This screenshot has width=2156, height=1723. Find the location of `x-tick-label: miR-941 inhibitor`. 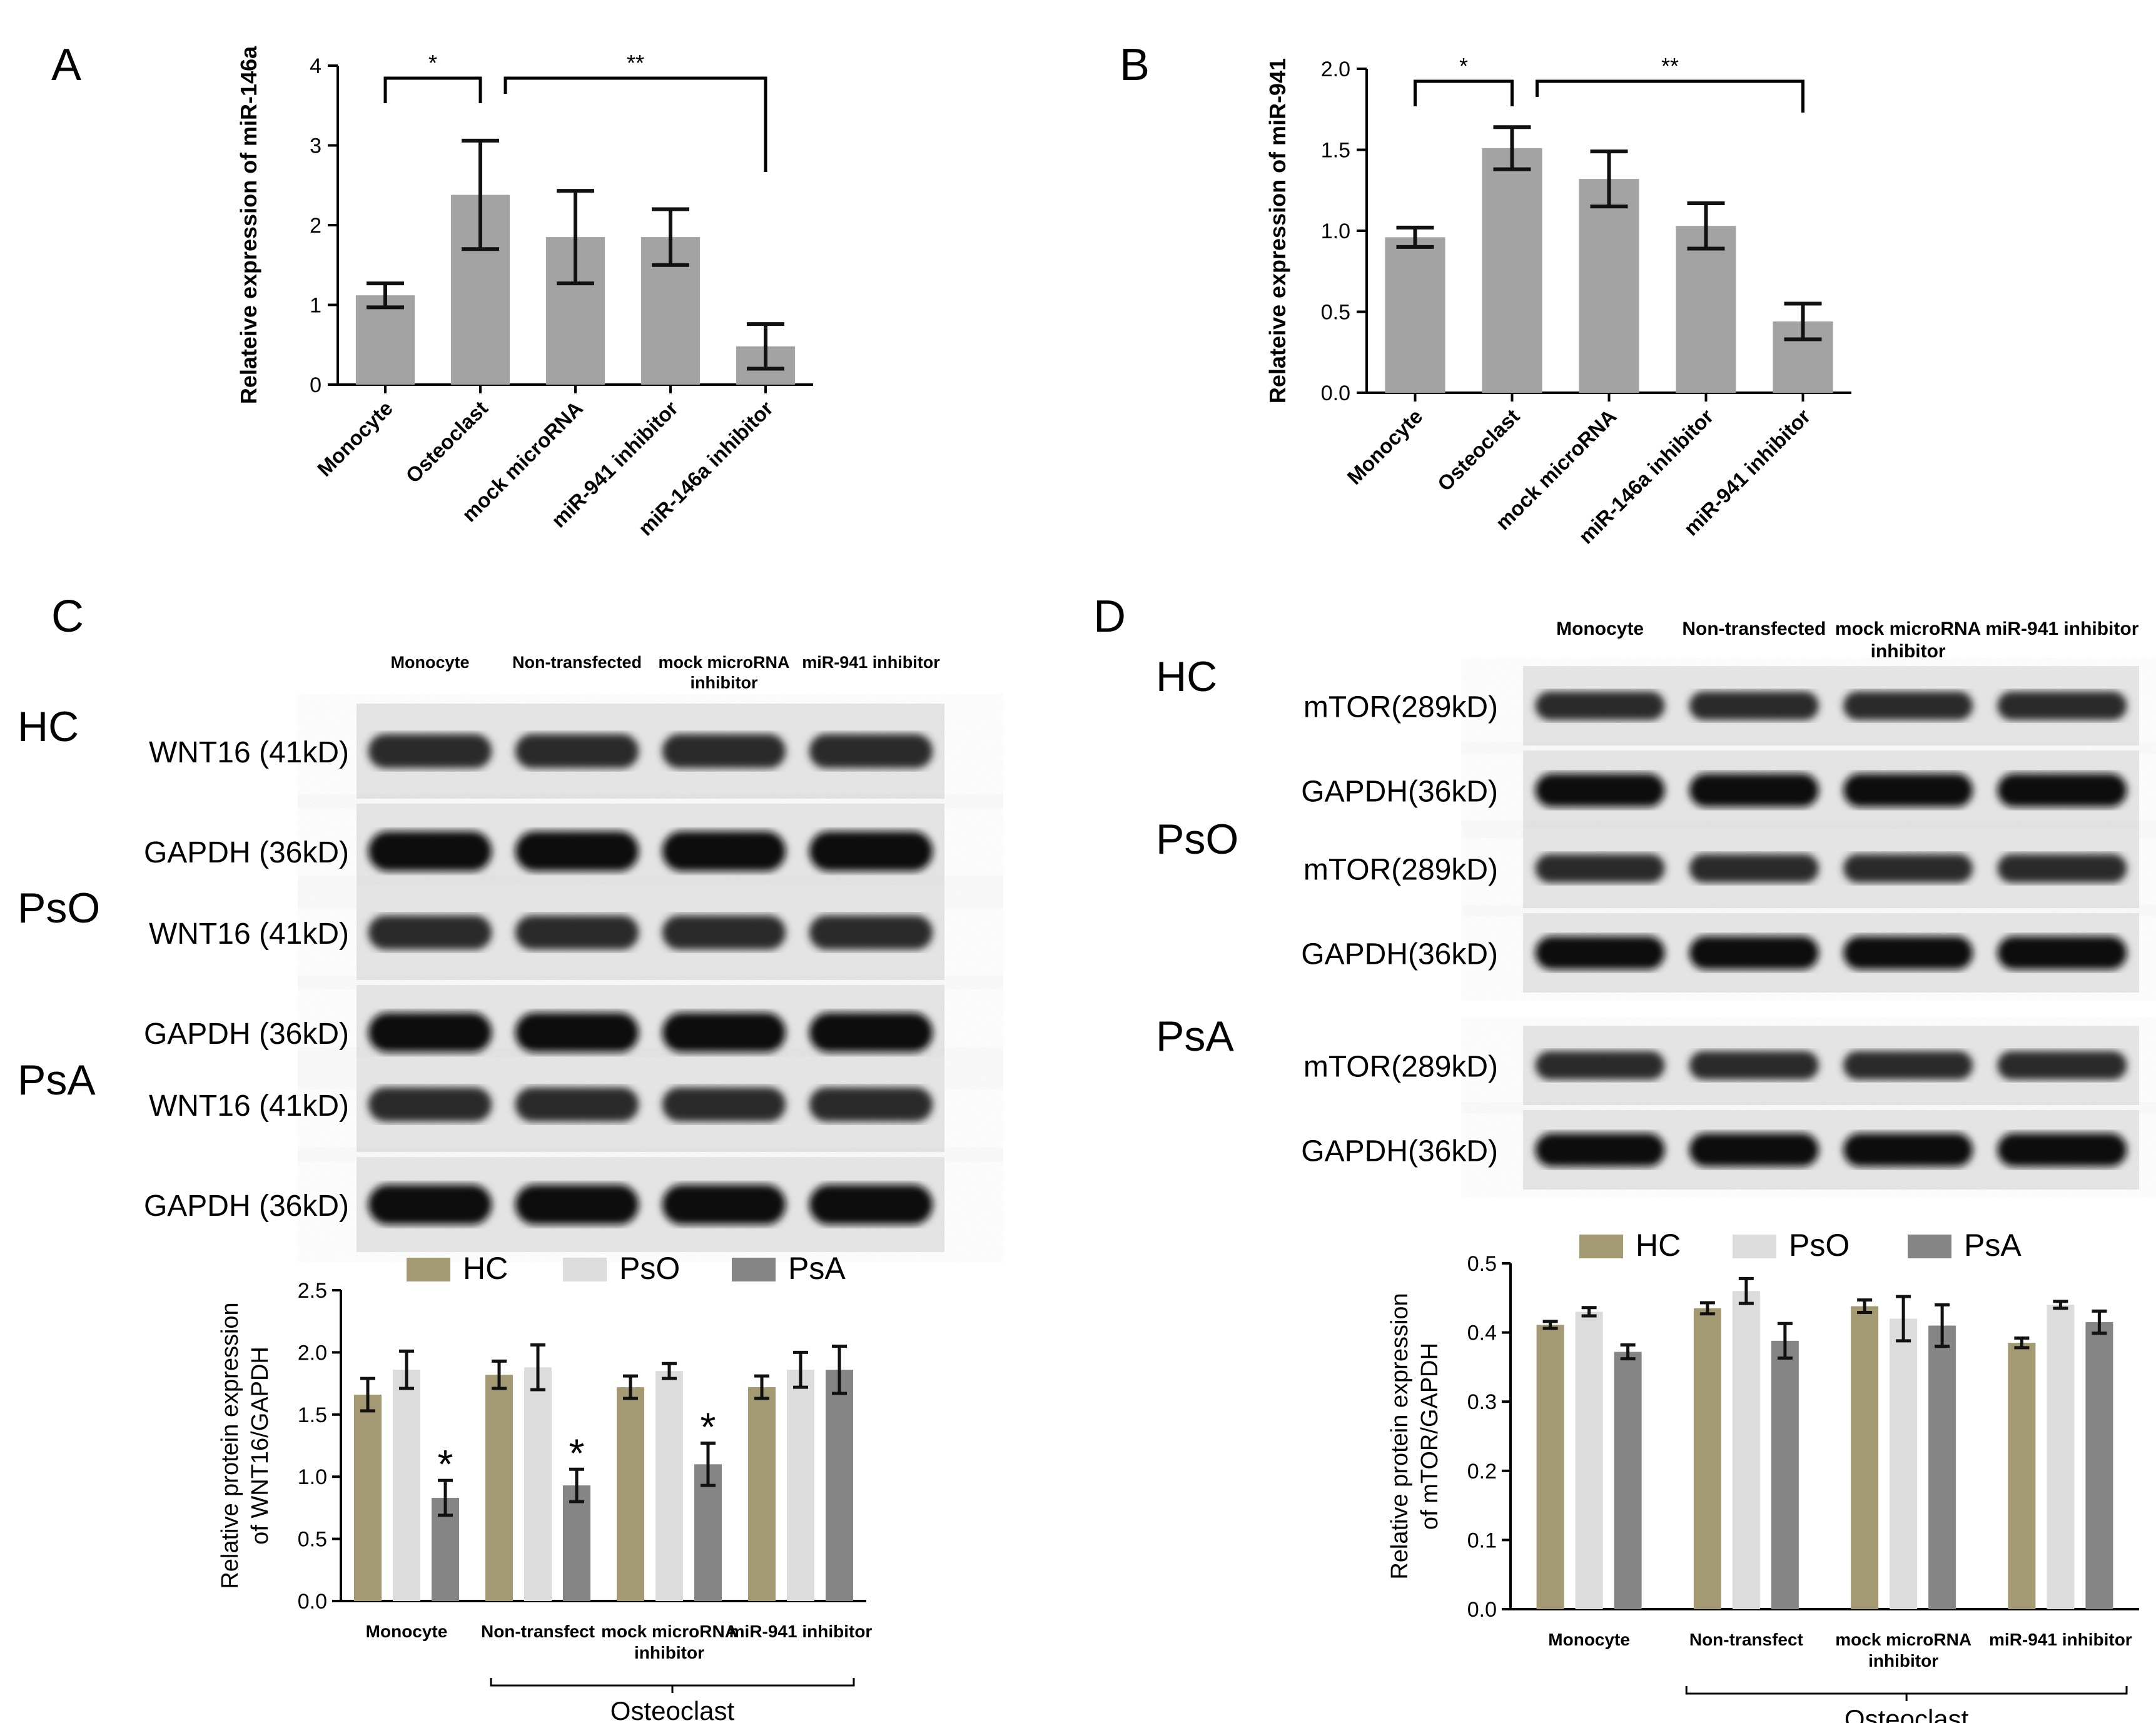

x-tick-label: miR-941 inhibitor is located at coordinates (2060, 1639).